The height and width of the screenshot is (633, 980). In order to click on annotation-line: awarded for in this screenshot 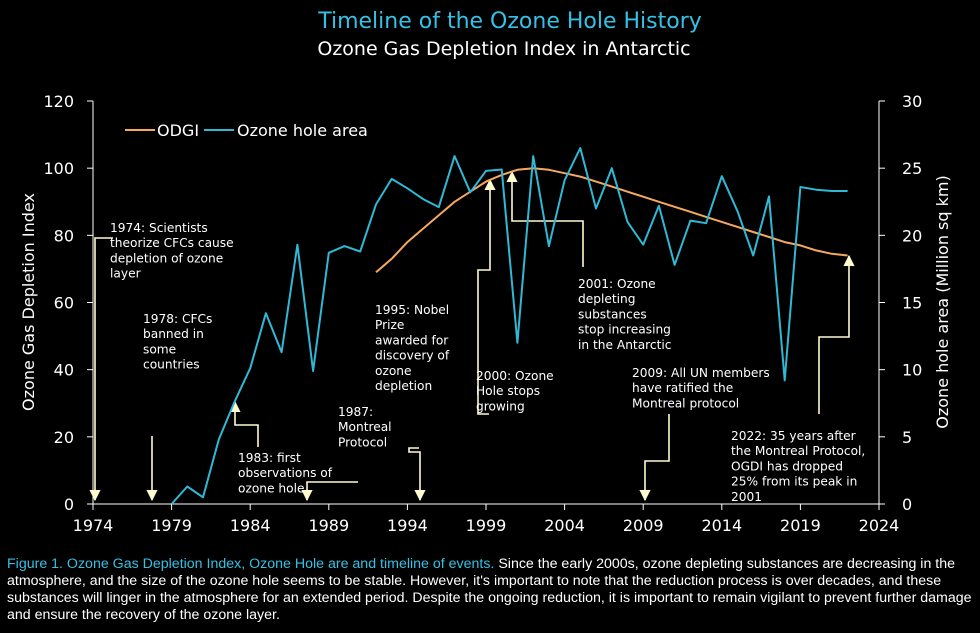, I will do `click(412, 340)`.